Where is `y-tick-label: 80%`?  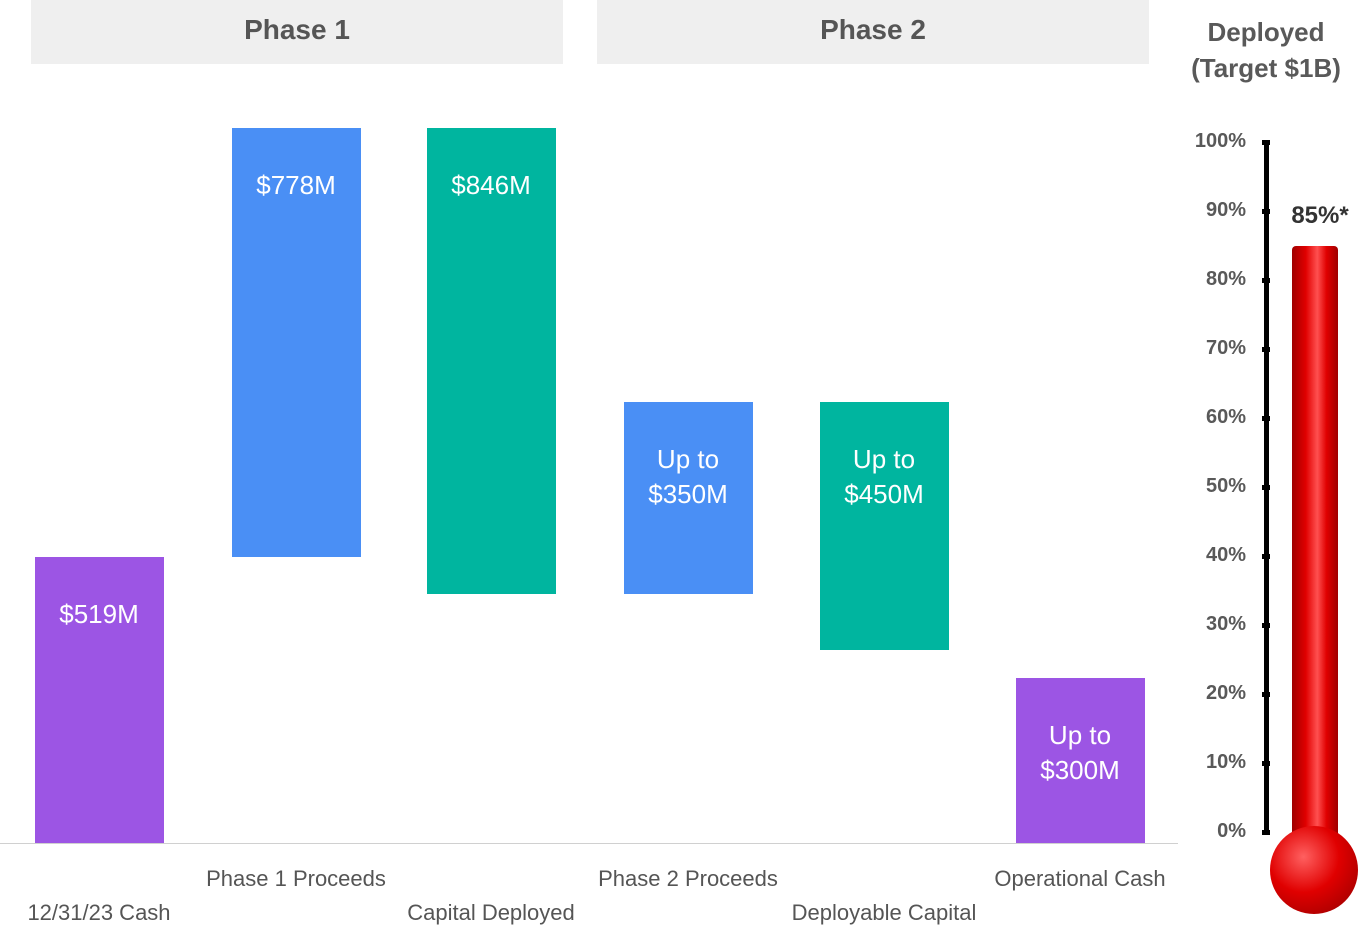 y-tick-label: 80% is located at coordinates (1225, 279).